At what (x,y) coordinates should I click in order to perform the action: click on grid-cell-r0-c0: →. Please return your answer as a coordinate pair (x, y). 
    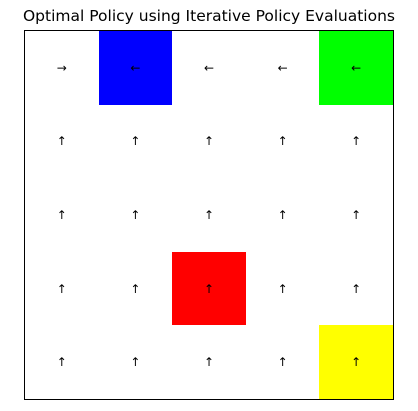
    Looking at the image, I should click on (61, 67).